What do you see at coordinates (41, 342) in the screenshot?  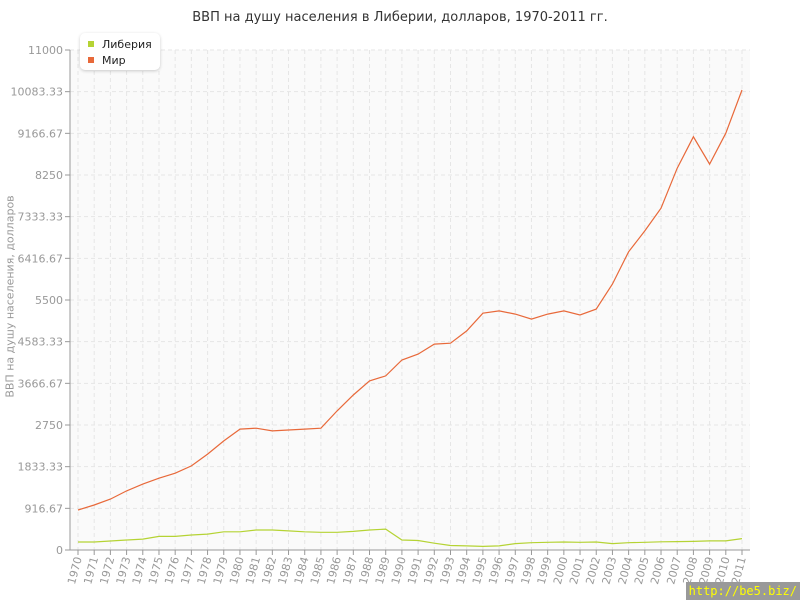 I see `y-tick-label: 4583.33` at bounding box center [41, 342].